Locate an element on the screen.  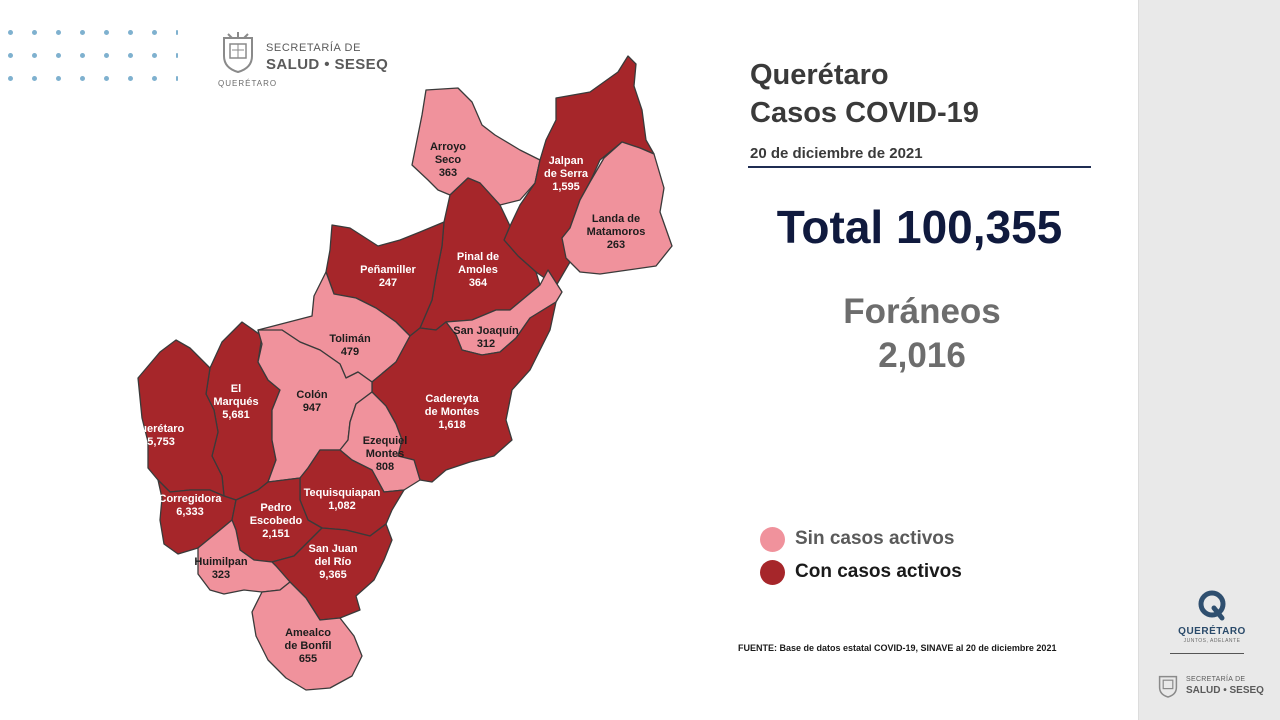
map-label-queretaro: Querétaro is located at coordinates (158, 429).